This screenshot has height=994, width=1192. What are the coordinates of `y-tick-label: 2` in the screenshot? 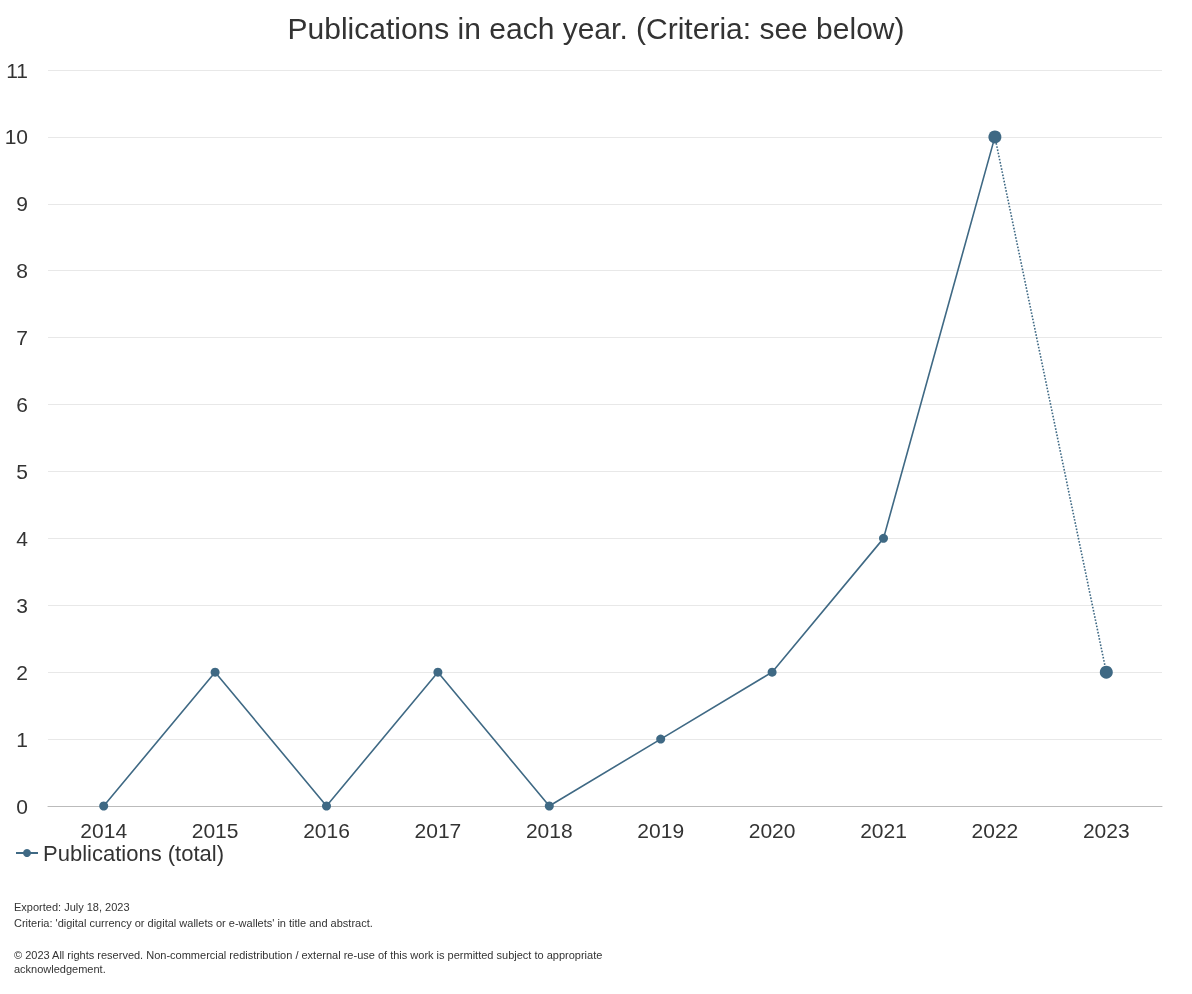 It's located at (22, 672).